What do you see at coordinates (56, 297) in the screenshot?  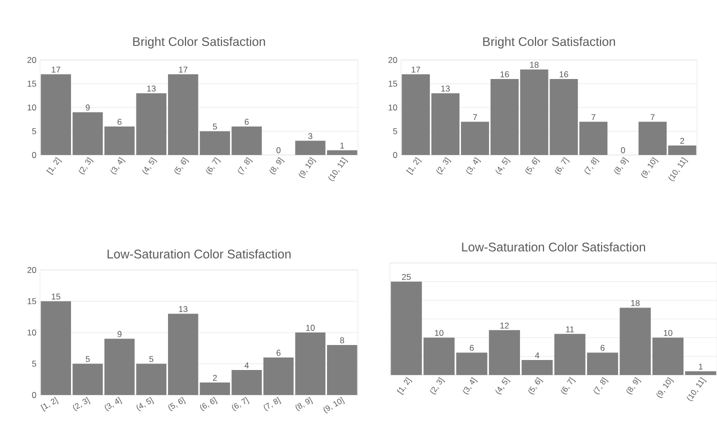 I see `data-label: 15` at bounding box center [56, 297].